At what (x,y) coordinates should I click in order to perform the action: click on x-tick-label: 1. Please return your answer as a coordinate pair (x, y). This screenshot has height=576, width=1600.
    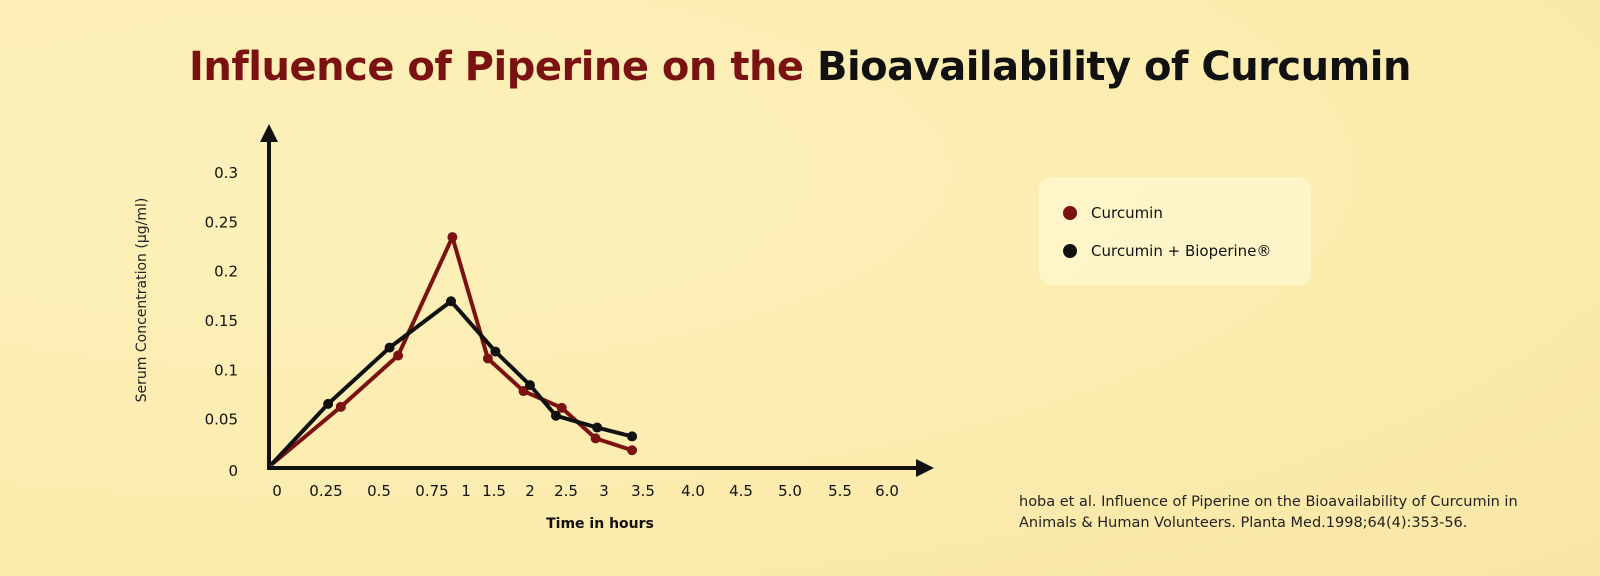
    Looking at the image, I should click on (466, 491).